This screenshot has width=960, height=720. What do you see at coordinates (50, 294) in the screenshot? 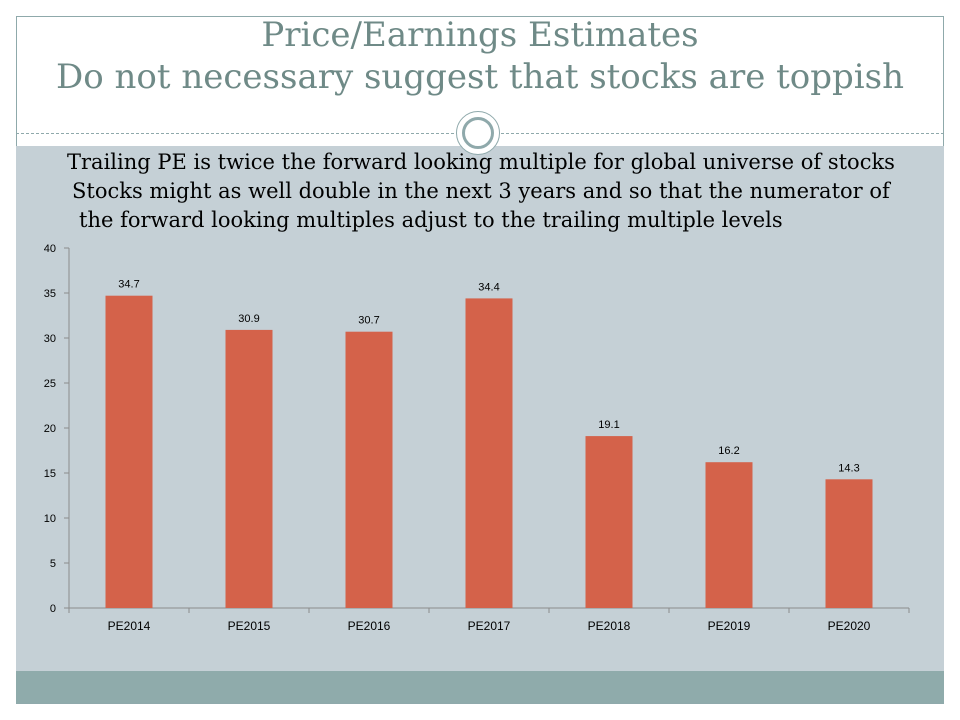
I see `y-tick-label: 35` at bounding box center [50, 294].